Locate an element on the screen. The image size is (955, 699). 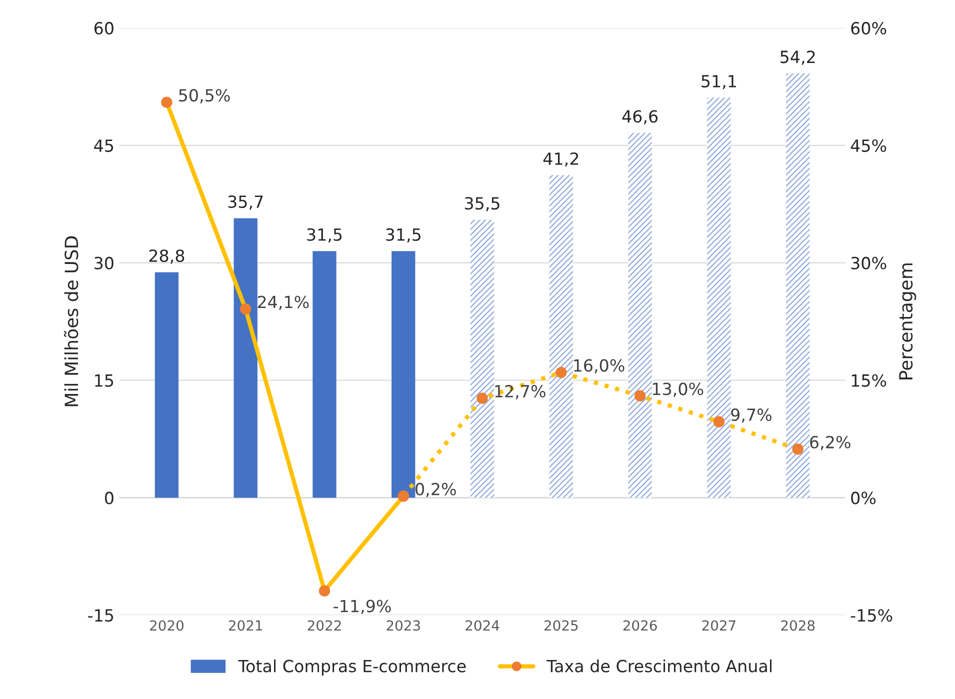
x-tick-label: 2021 is located at coordinates (245, 625).